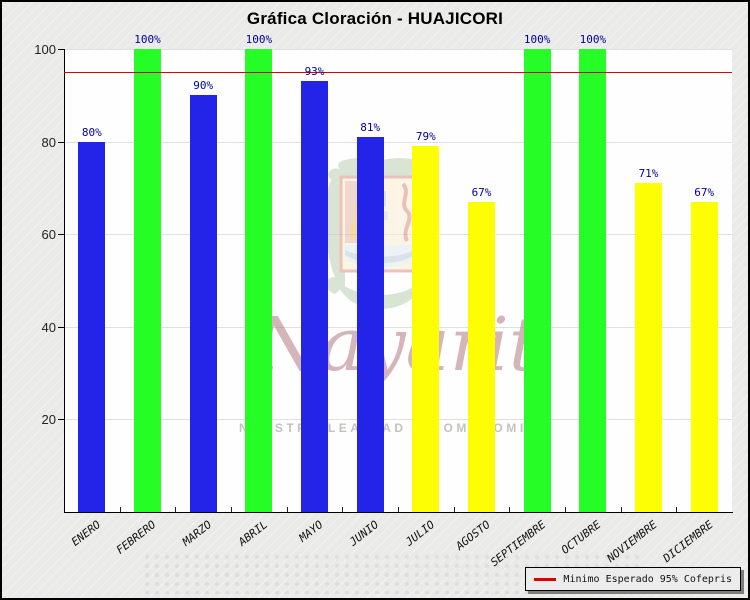  What do you see at coordinates (593, 280) in the screenshot?
I see `bar-octubre` at bounding box center [593, 280].